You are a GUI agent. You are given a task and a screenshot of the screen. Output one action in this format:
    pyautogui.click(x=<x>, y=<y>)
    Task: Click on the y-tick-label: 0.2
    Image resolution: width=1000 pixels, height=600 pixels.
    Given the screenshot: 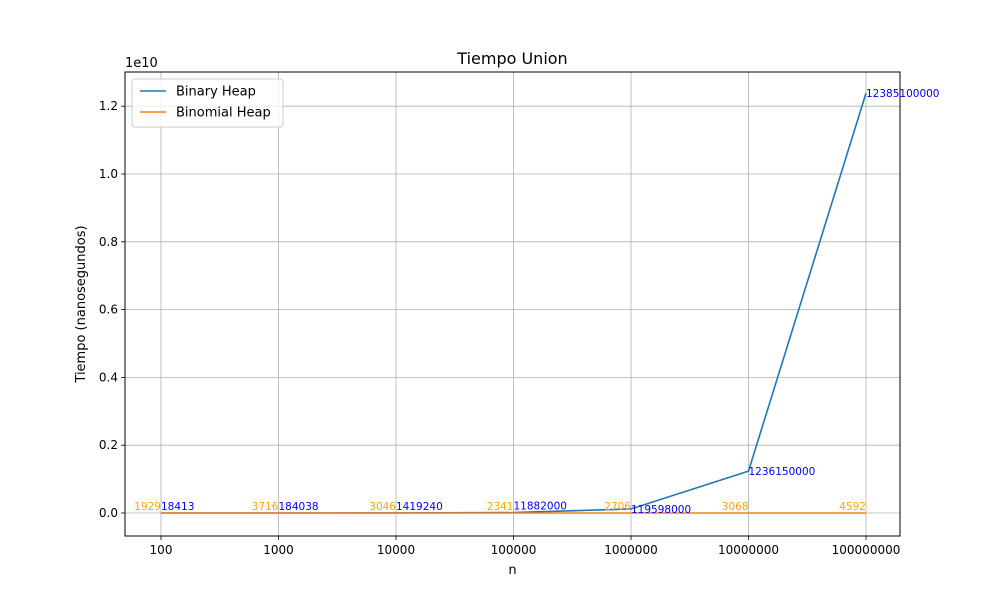 What is the action you would take?
    pyautogui.click(x=108, y=445)
    